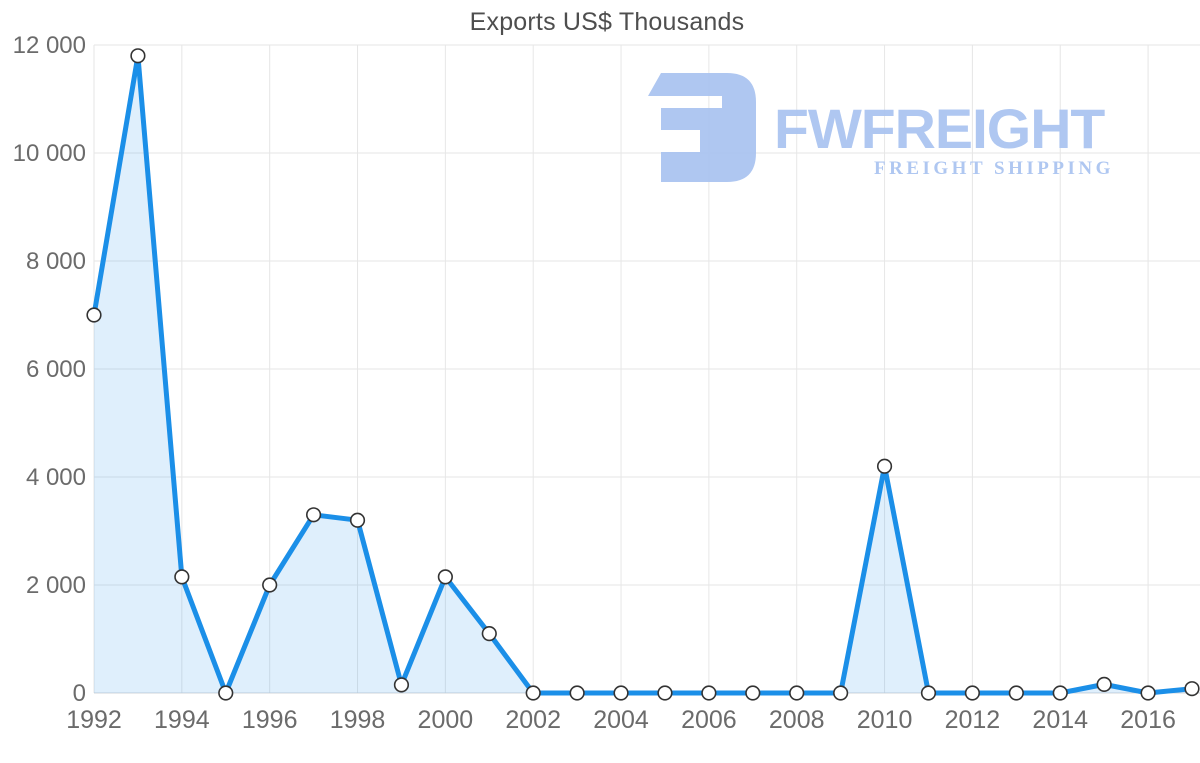  I want to click on chart-title: Exports US$ Thousands, so click(607, 22).